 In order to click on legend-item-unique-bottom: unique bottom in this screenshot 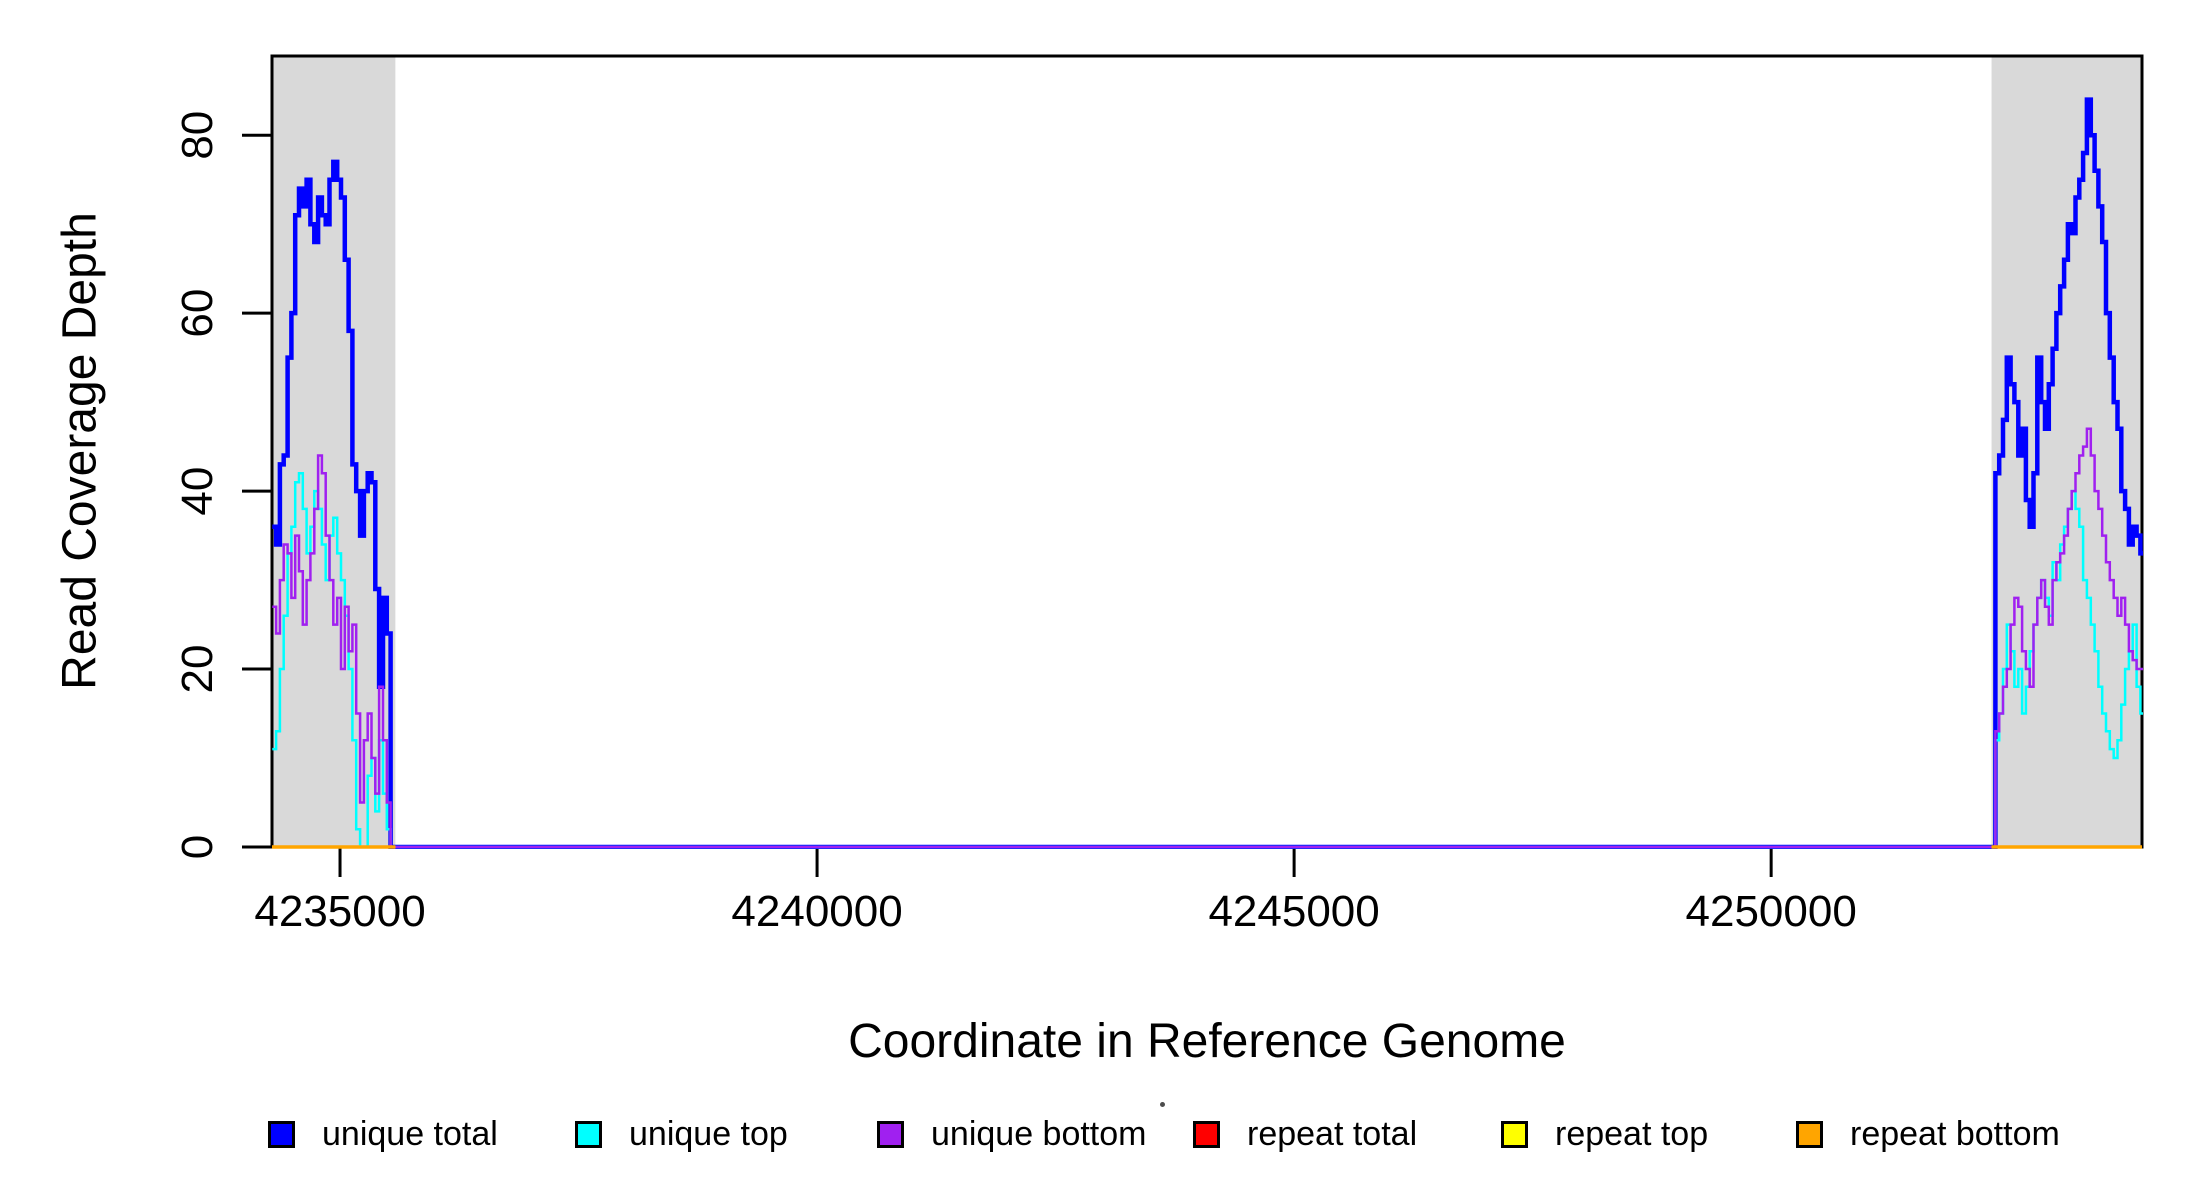, I will do `click(1012, 1133)`.